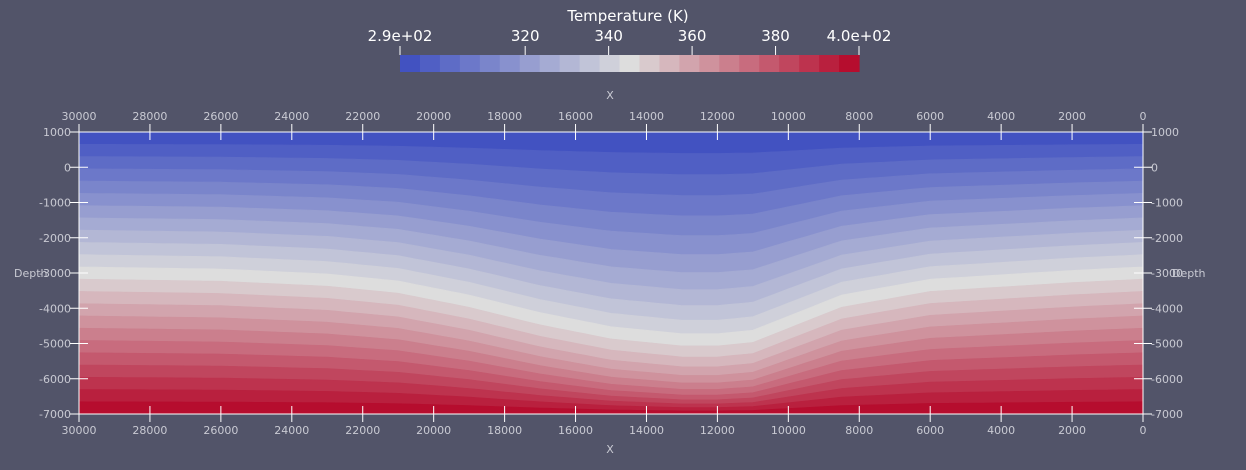  Describe the element at coordinates (55, 273) in the screenshot. I see `y-tick-label-left: -3000` at that location.